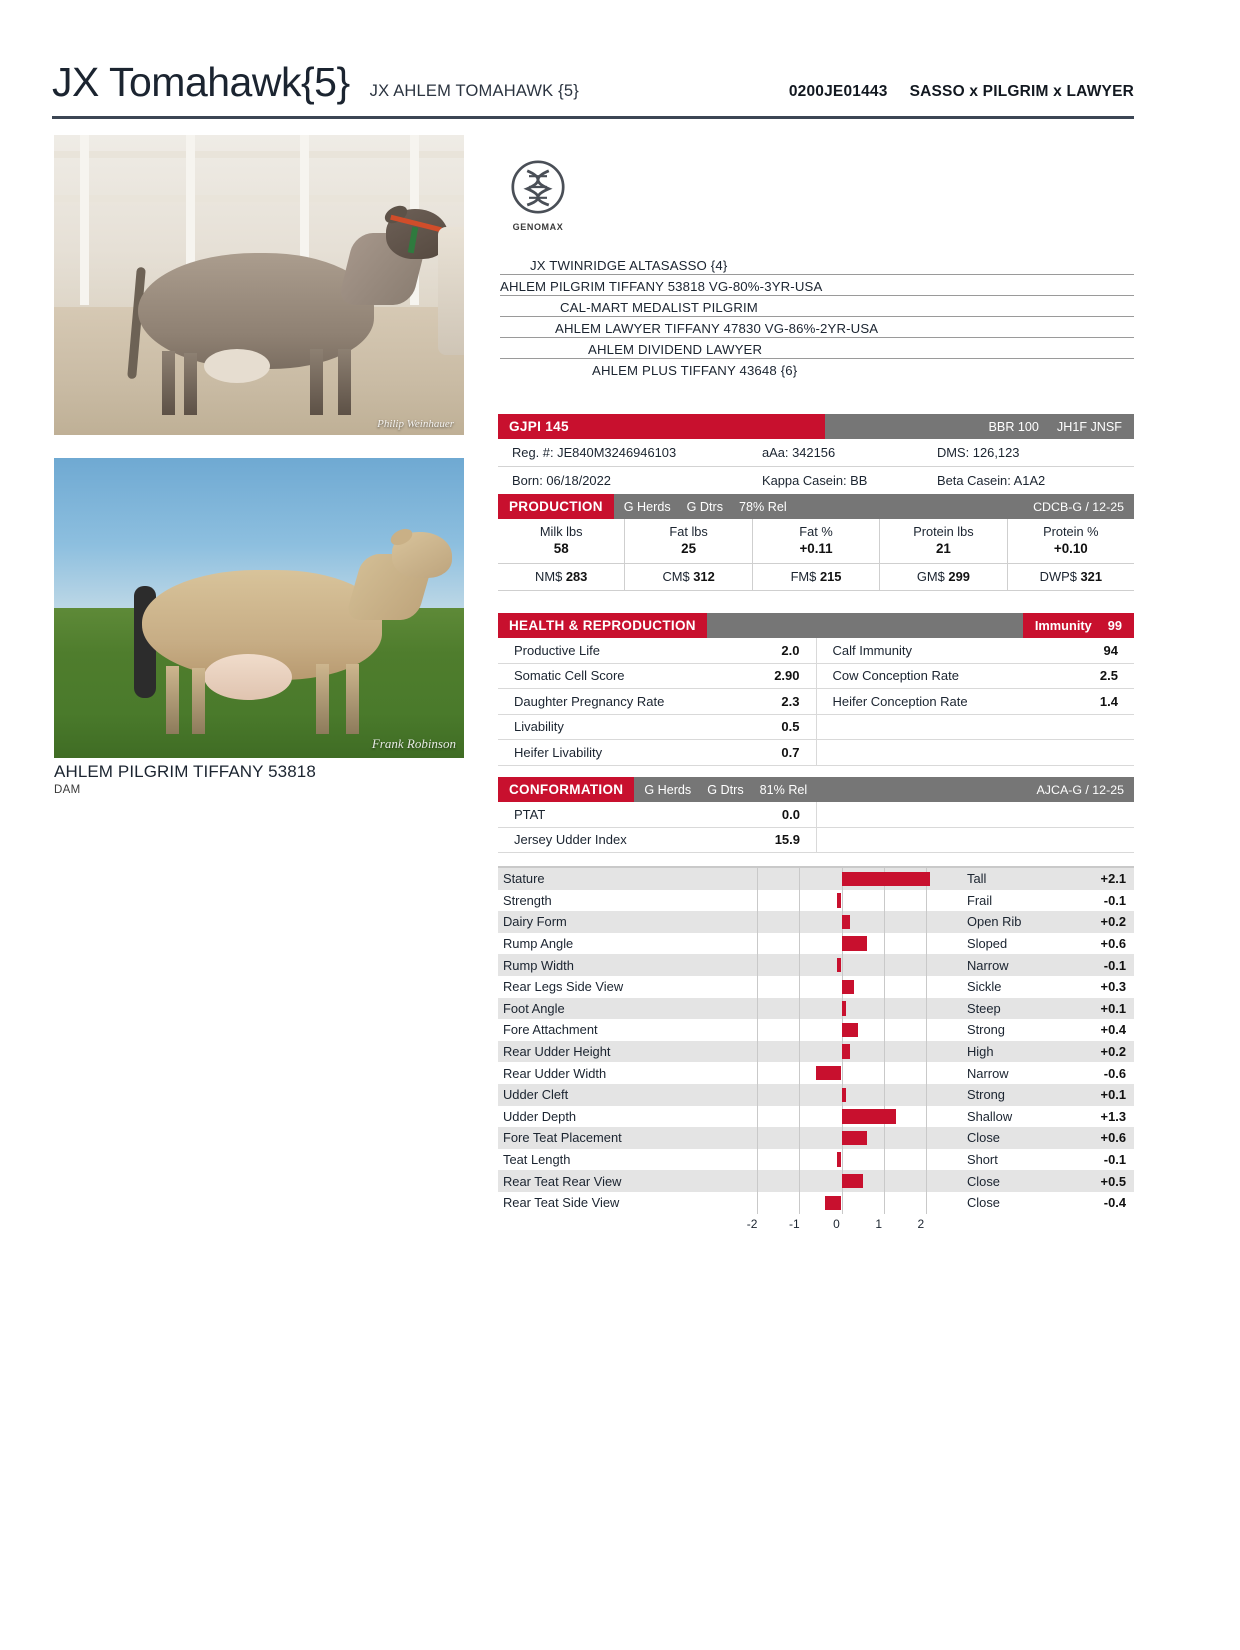 The height and width of the screenshot is (1650, 1240). Describe the element at coordinates (816, 1008) in the screenshot. I see `linear-trait-row: Foot Angle Steep +0.1` at that location.